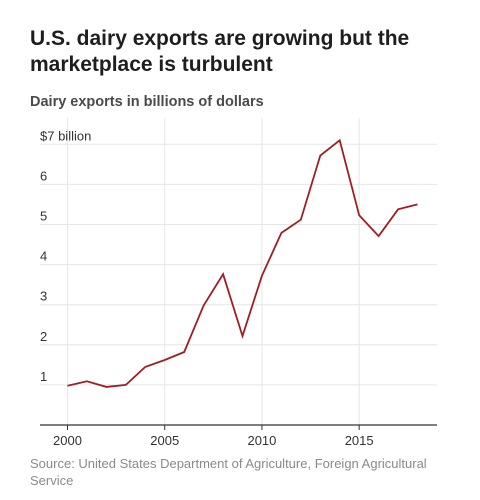  I want to click on y-tick-label-3: 3, so click(43, 296).